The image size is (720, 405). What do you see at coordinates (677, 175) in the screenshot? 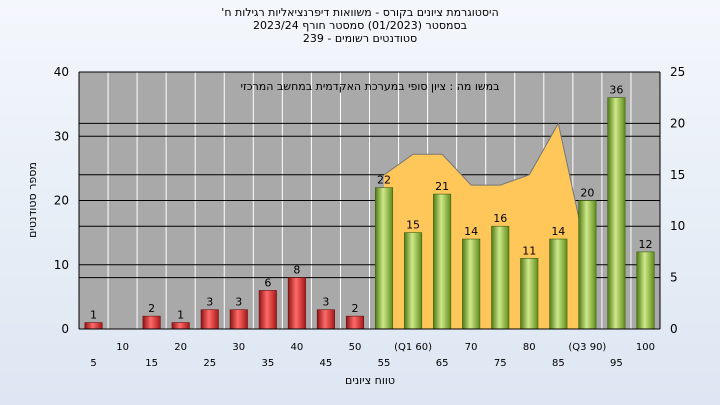
I see `y2-tick-label: 15` at bounding box center [677, 175].